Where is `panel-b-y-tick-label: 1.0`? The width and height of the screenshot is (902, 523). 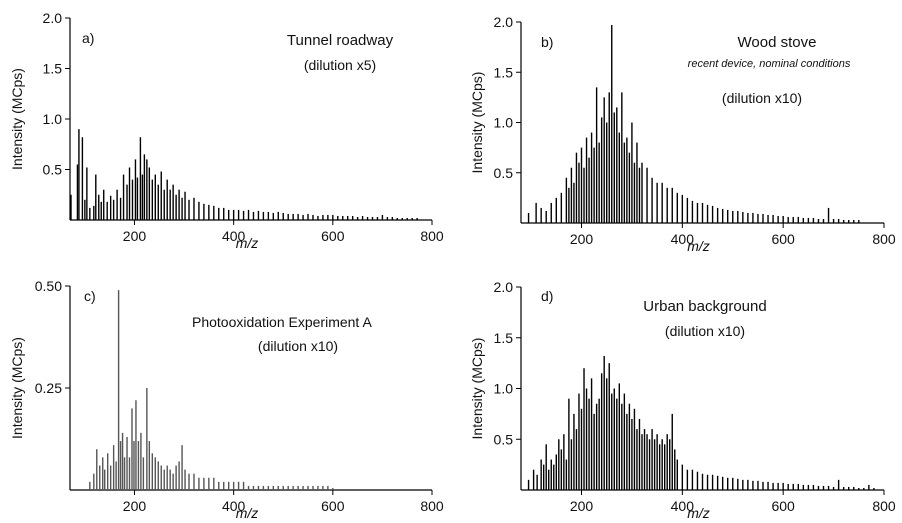
panel-b-y-tick-label: 1.0 is located at coordinates (504, 123).